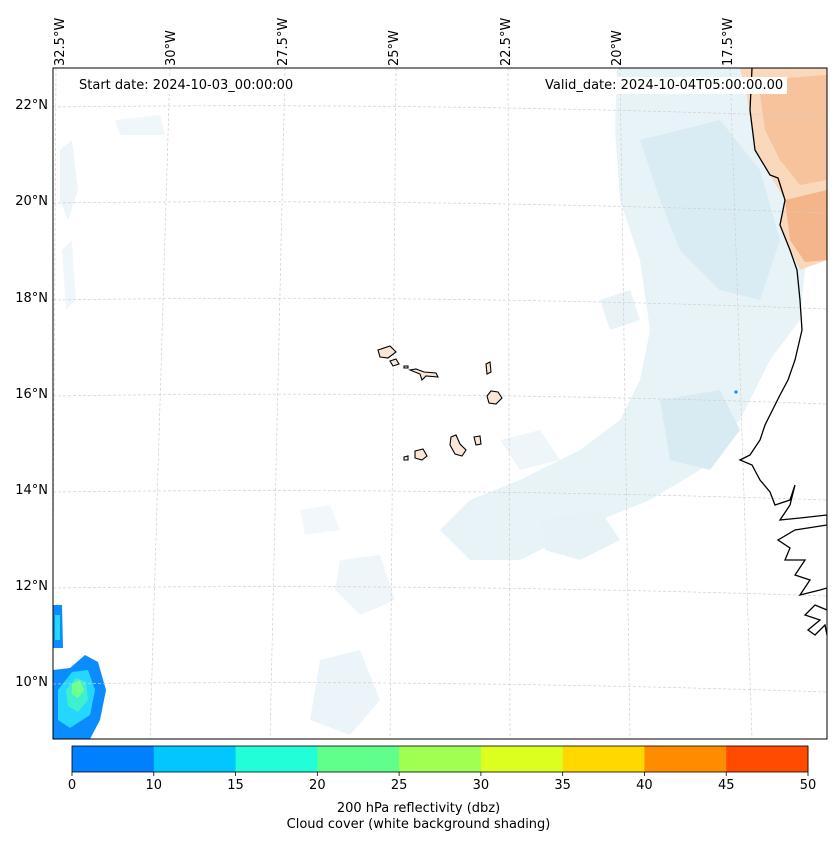 The width and height of the screenshot is (837, 843). I want to click on lat-label: 18°N, so click(31, 298).